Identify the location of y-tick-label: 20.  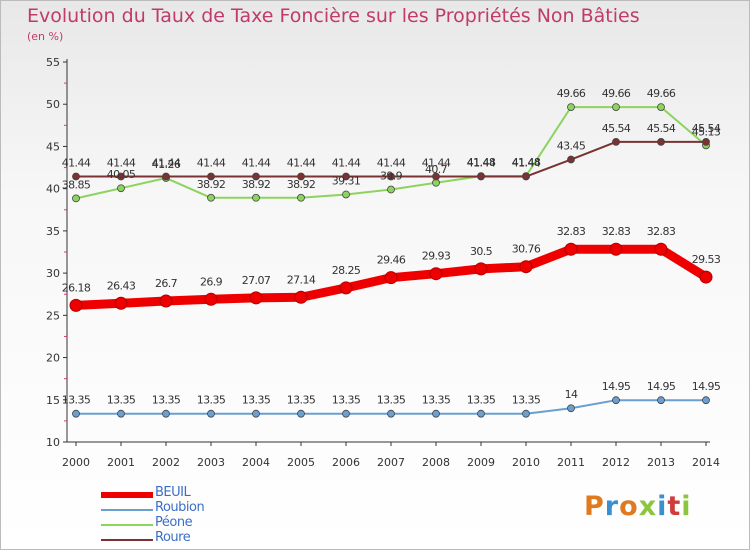
(53, 358).